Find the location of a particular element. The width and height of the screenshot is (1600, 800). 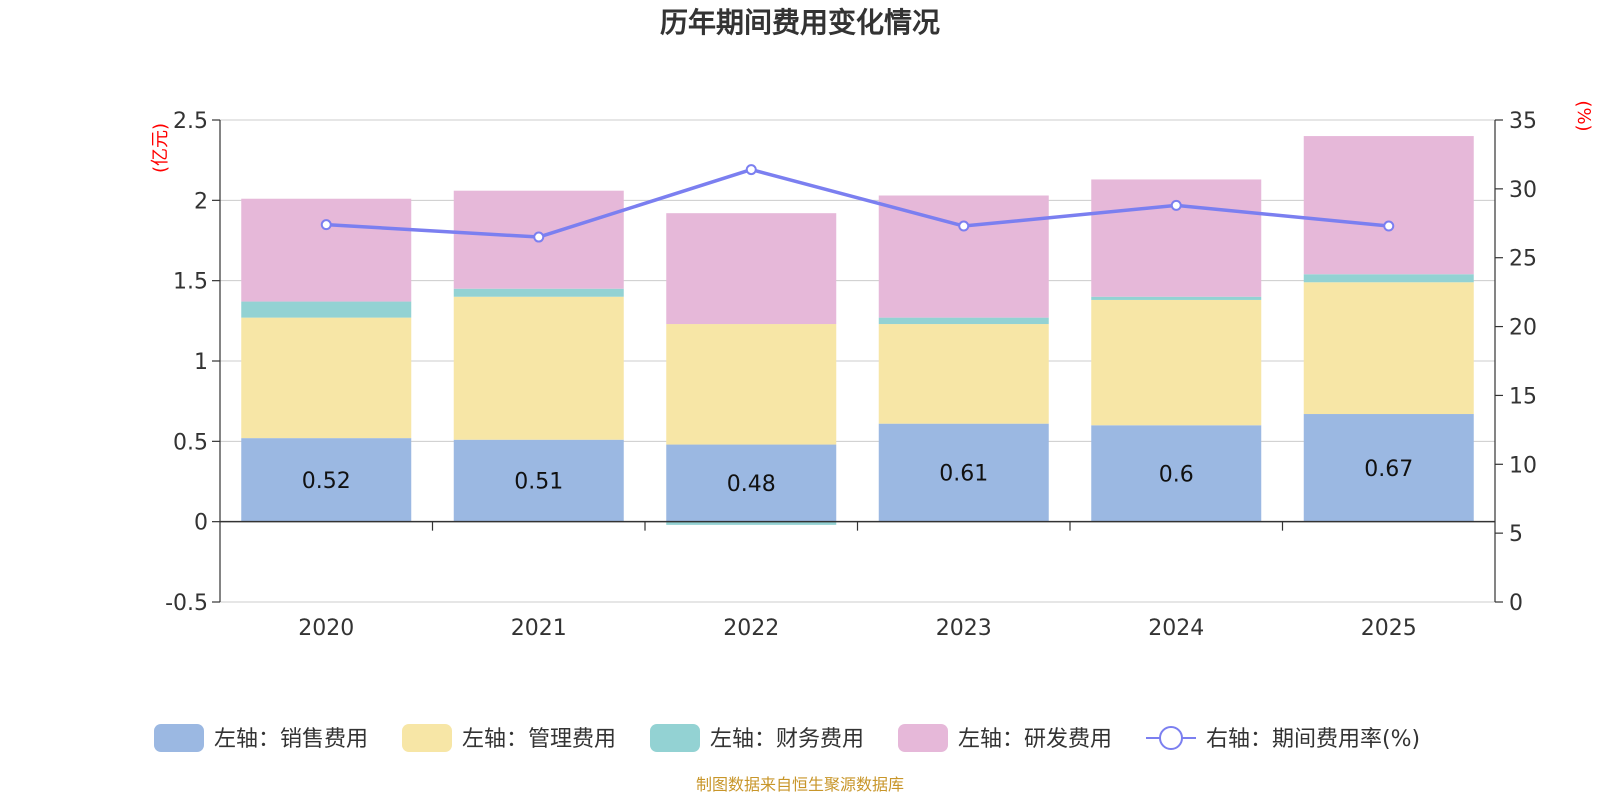

legend-label-0: 左轴：销售费用 is located at coordinates (291, 739).